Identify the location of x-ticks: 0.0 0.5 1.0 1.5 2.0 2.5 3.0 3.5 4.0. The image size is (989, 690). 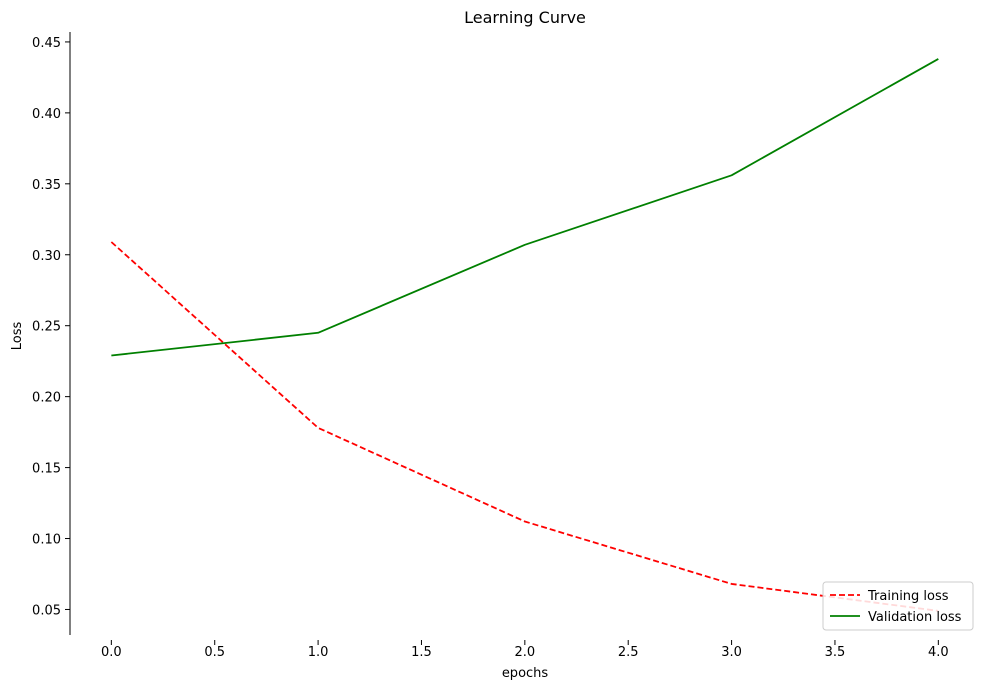
(525, 650).